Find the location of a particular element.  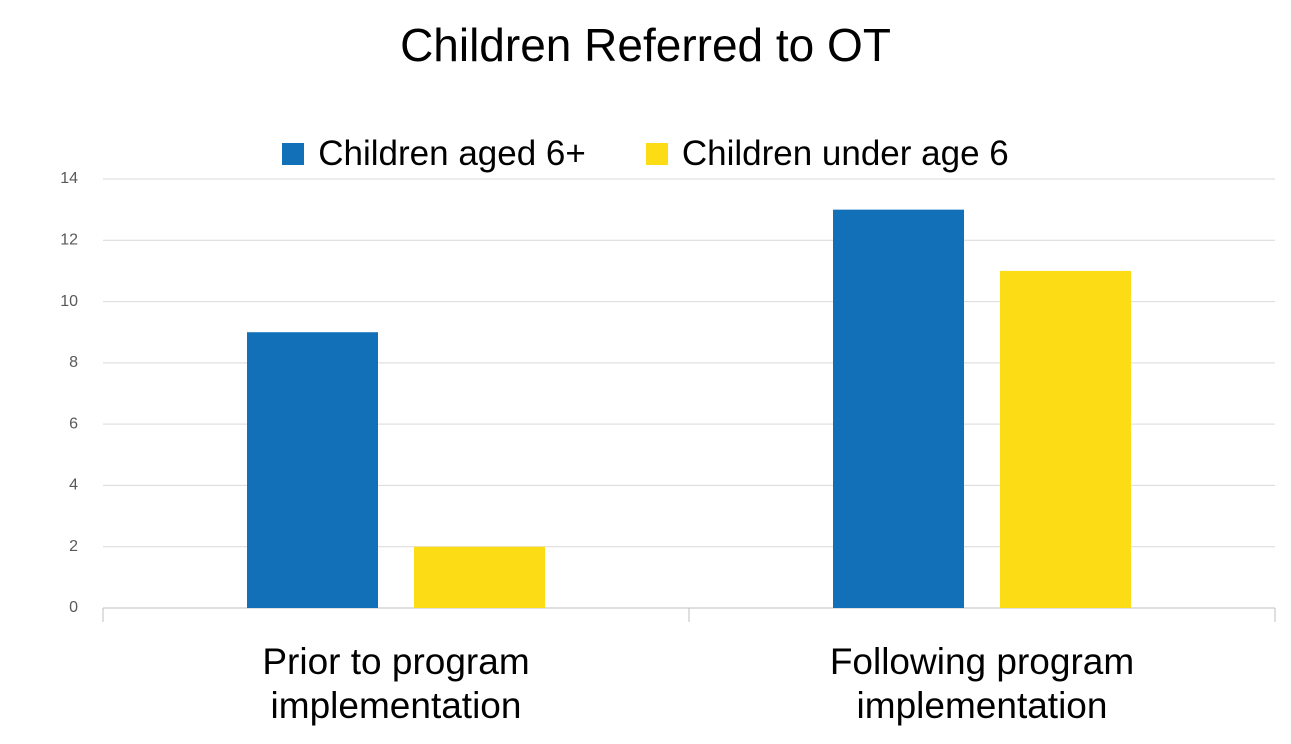

y-tick-label: 6 is located at coordinates (73, 423).